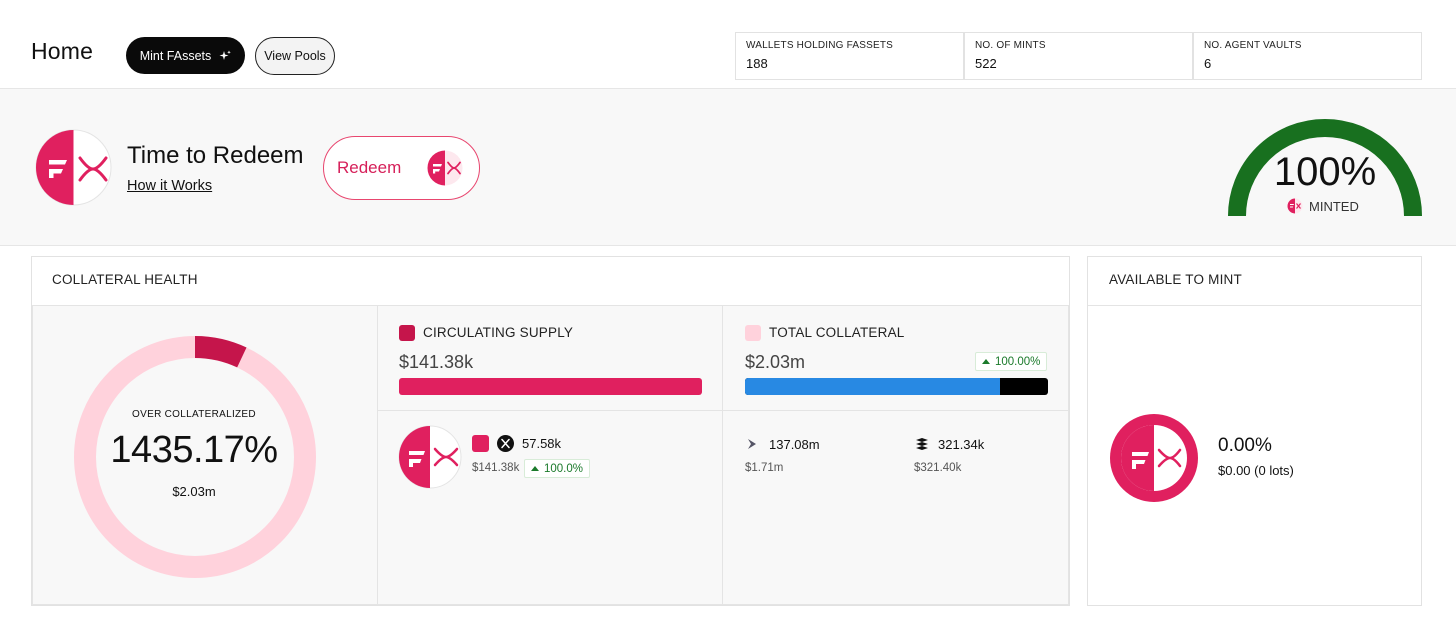 This screenshot has height=622, width=1456. I want to click on fxrp-available-icon, so click(1154, 458).